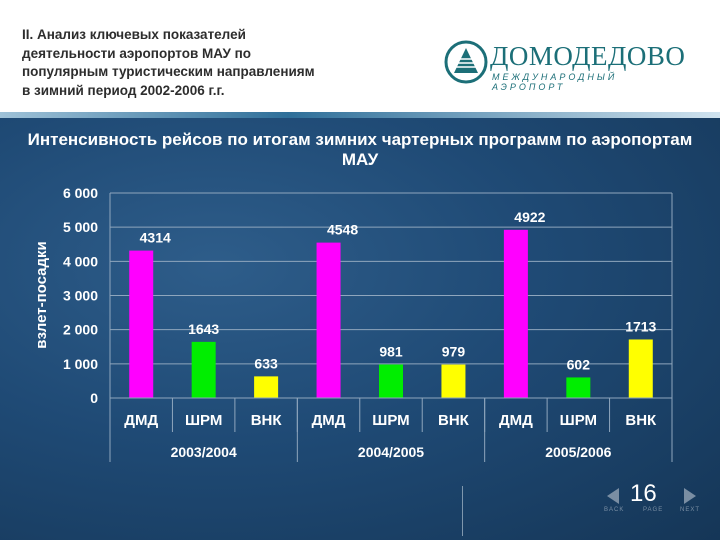 The image size is (720, 540). I want to click on y-tick-label: 6 000, so click(80, 193).